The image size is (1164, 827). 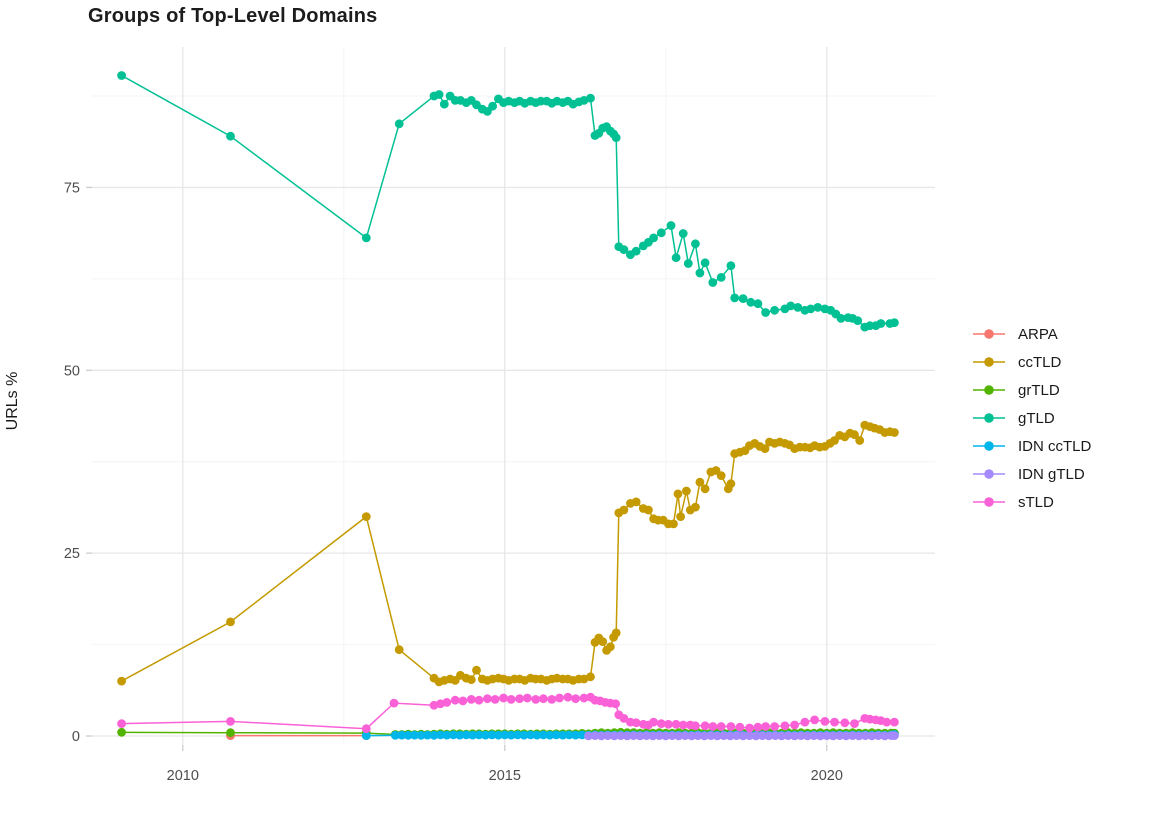 I want to click on y-tick-label: 50, so click(x=72, y=371).